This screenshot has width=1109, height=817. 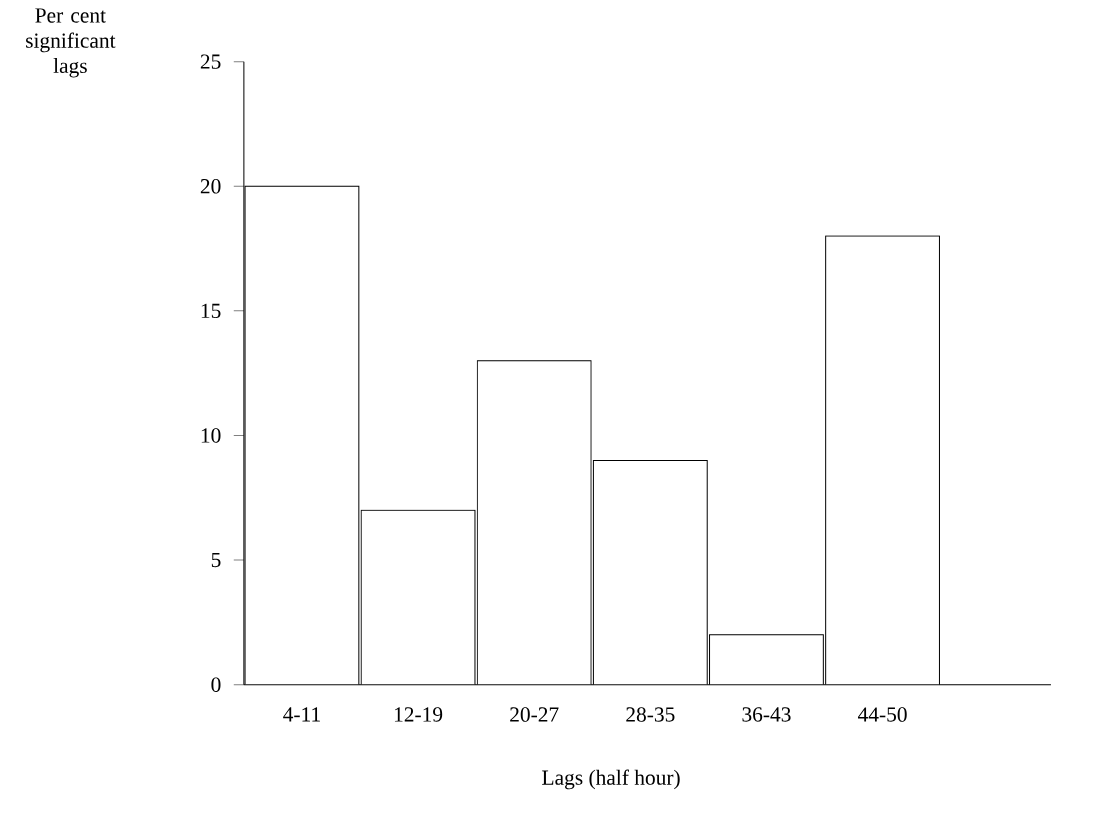 What do you see at coordinates (418, 714) in the screenshot?
I see `x-tick-label: 12-19` at bounding box center [418, 714].